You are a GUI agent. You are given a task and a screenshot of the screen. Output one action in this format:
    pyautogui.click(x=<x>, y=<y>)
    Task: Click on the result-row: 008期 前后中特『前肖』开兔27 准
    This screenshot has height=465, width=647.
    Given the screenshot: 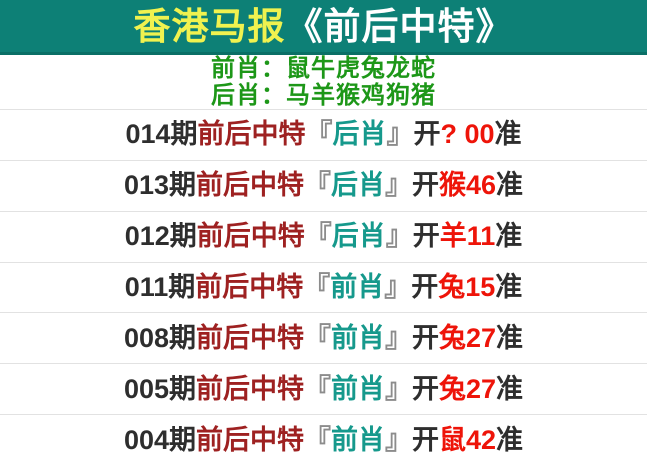 What is the action you would take?
    pyautogui.click(x=323, y=339)
    